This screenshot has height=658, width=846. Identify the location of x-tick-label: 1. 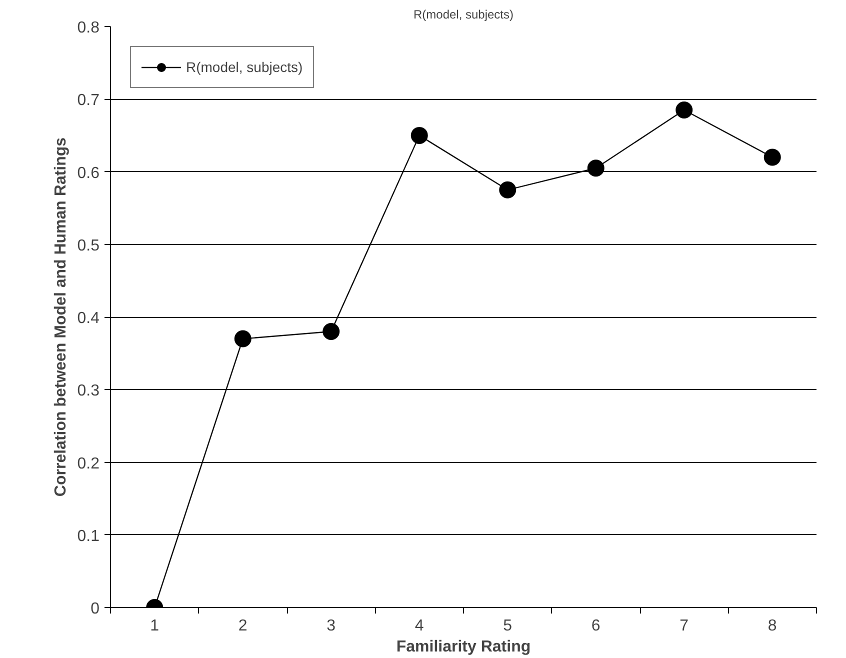
(155, 626).